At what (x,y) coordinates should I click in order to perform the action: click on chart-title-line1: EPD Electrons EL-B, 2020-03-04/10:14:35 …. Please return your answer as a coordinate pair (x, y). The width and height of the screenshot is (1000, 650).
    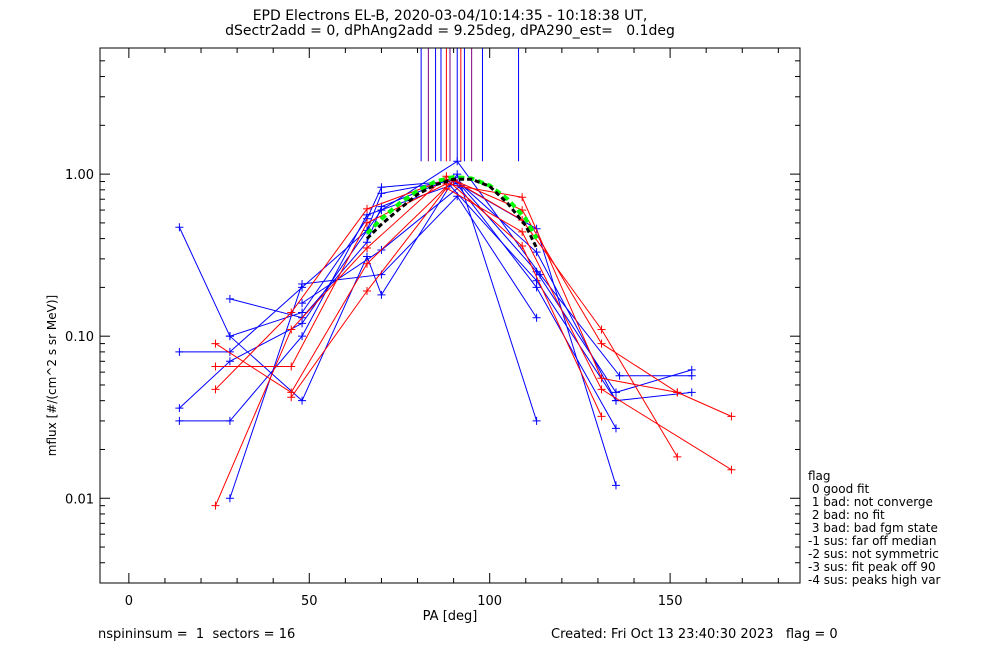
    Looking at the image, I should click on (450, 16).